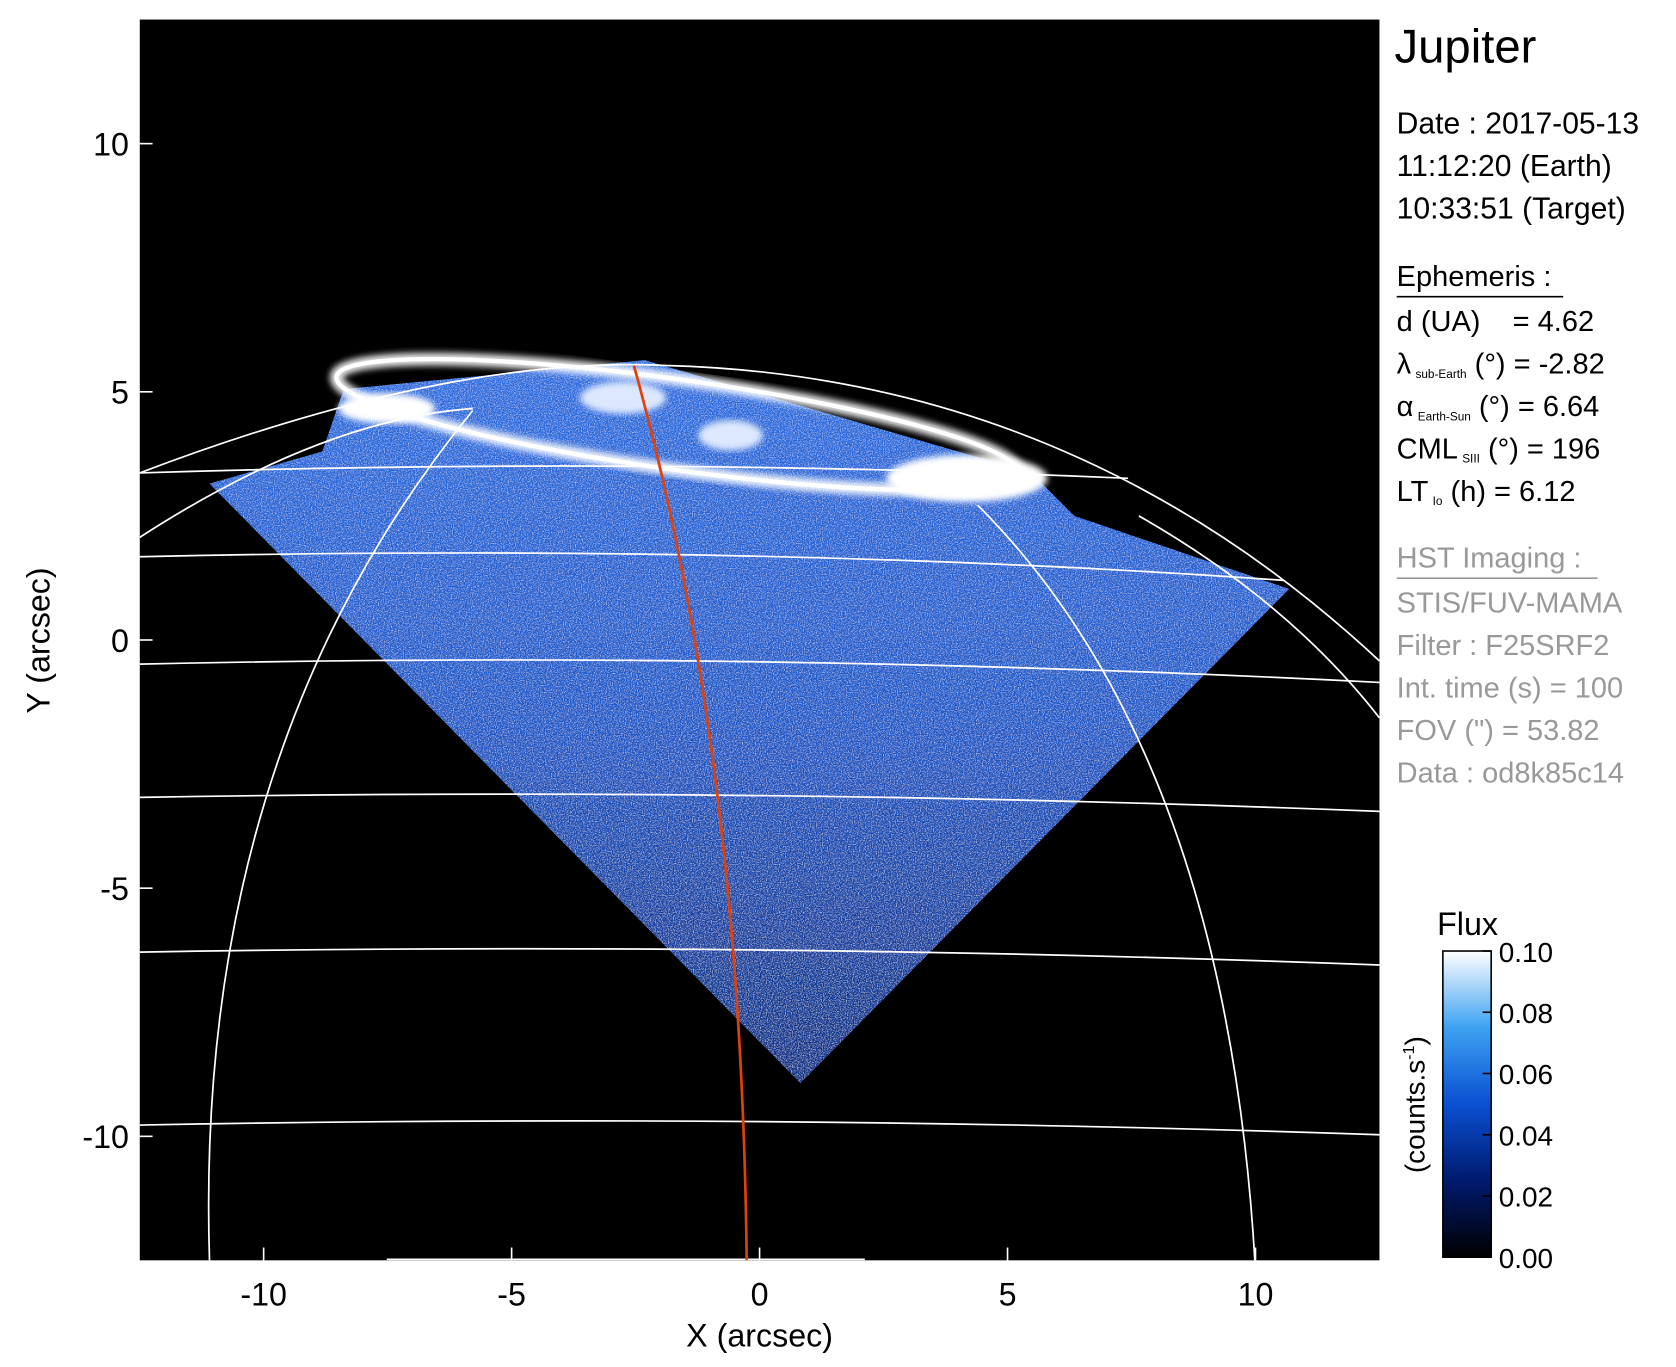  What do you see at coordinates (1467, 924) in the screenshot?
I see `colorbar-title: Flux` at bounding box center [1467, 924].